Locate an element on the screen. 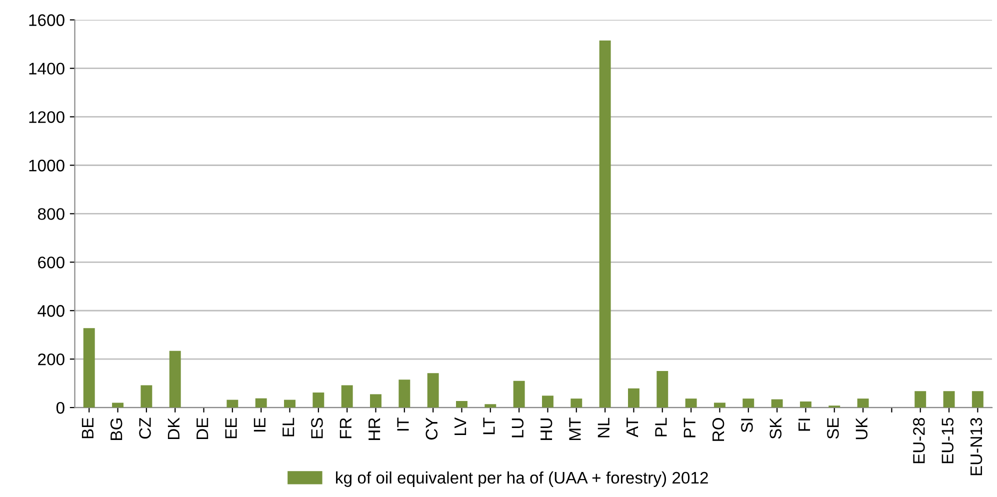 This screenshot has height=497, width=997. x-tick-label: FR is located at coordinates (346, 428).